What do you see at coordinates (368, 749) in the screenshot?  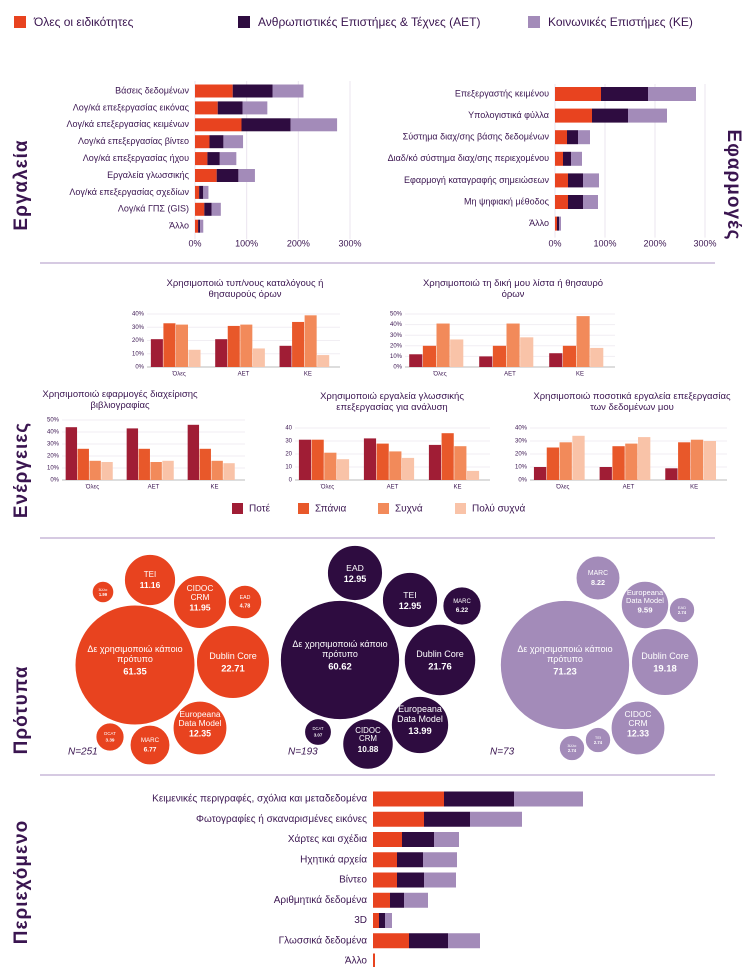 I see `bubble-value: 10.88` at bounding box center [368, 749].